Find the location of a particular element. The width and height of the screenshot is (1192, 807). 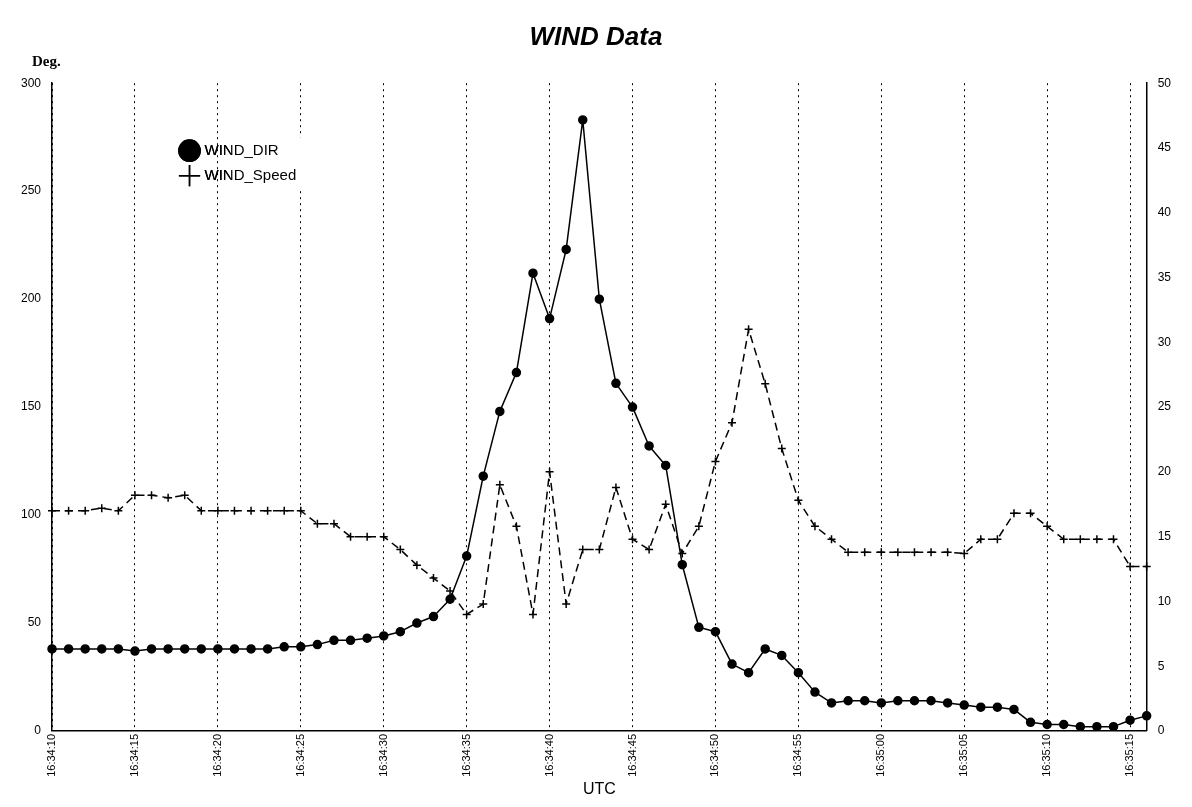

x-tick-label: 16:34:10 is located at coordinates (51, 755).